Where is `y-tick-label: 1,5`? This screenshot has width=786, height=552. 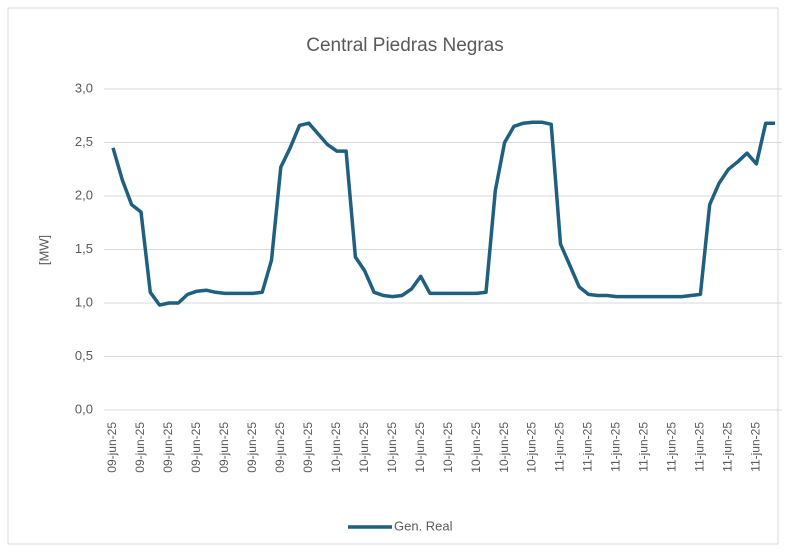 y-tick-label: 1,5 is located at coordinates (84, 248).